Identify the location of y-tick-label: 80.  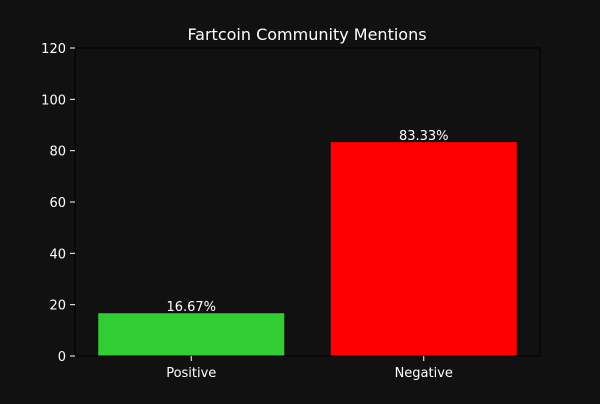
(57, 152).